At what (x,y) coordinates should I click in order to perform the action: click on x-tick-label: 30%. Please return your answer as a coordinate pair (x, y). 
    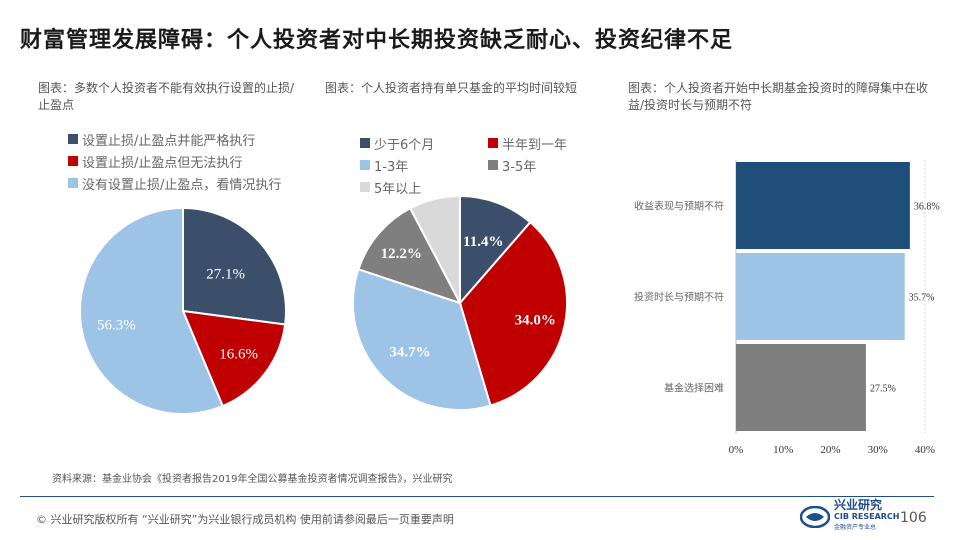
    Looking at the image, I should click on (878, 450).